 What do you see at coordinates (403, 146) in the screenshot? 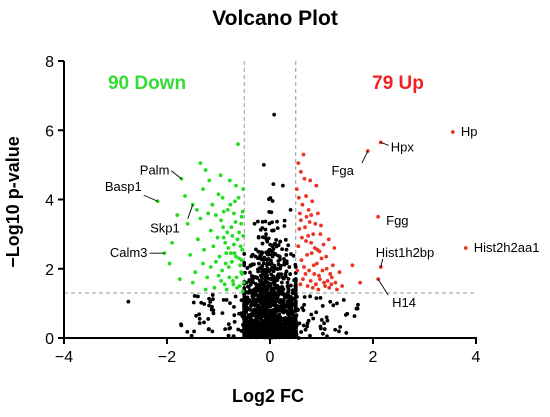
I see `gene-label-hpx: Hpx` at bounding box center [403, 146].